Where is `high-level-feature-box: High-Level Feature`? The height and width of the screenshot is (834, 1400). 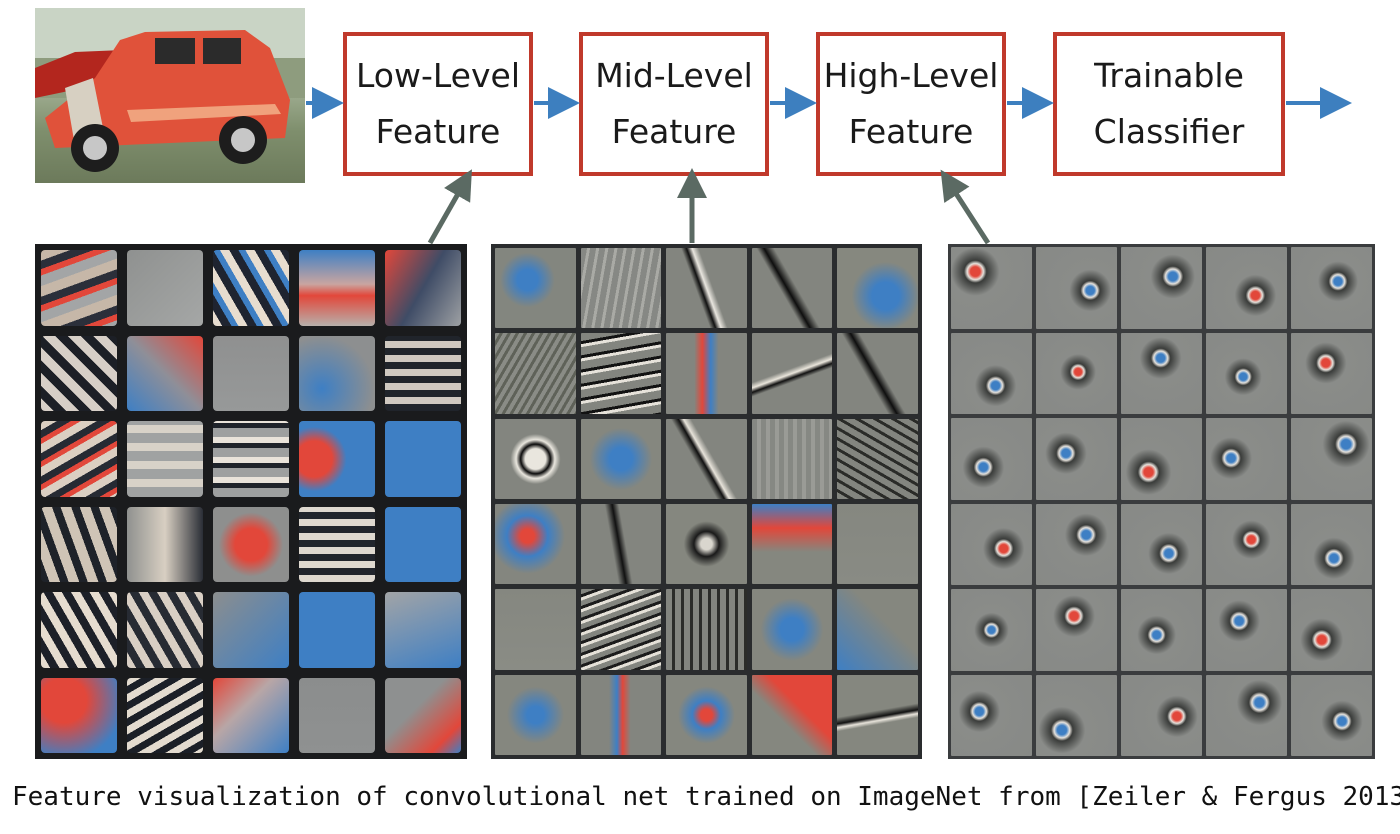 high-level-feature-box: High-Level Feature is located at coordinates (911, 104).